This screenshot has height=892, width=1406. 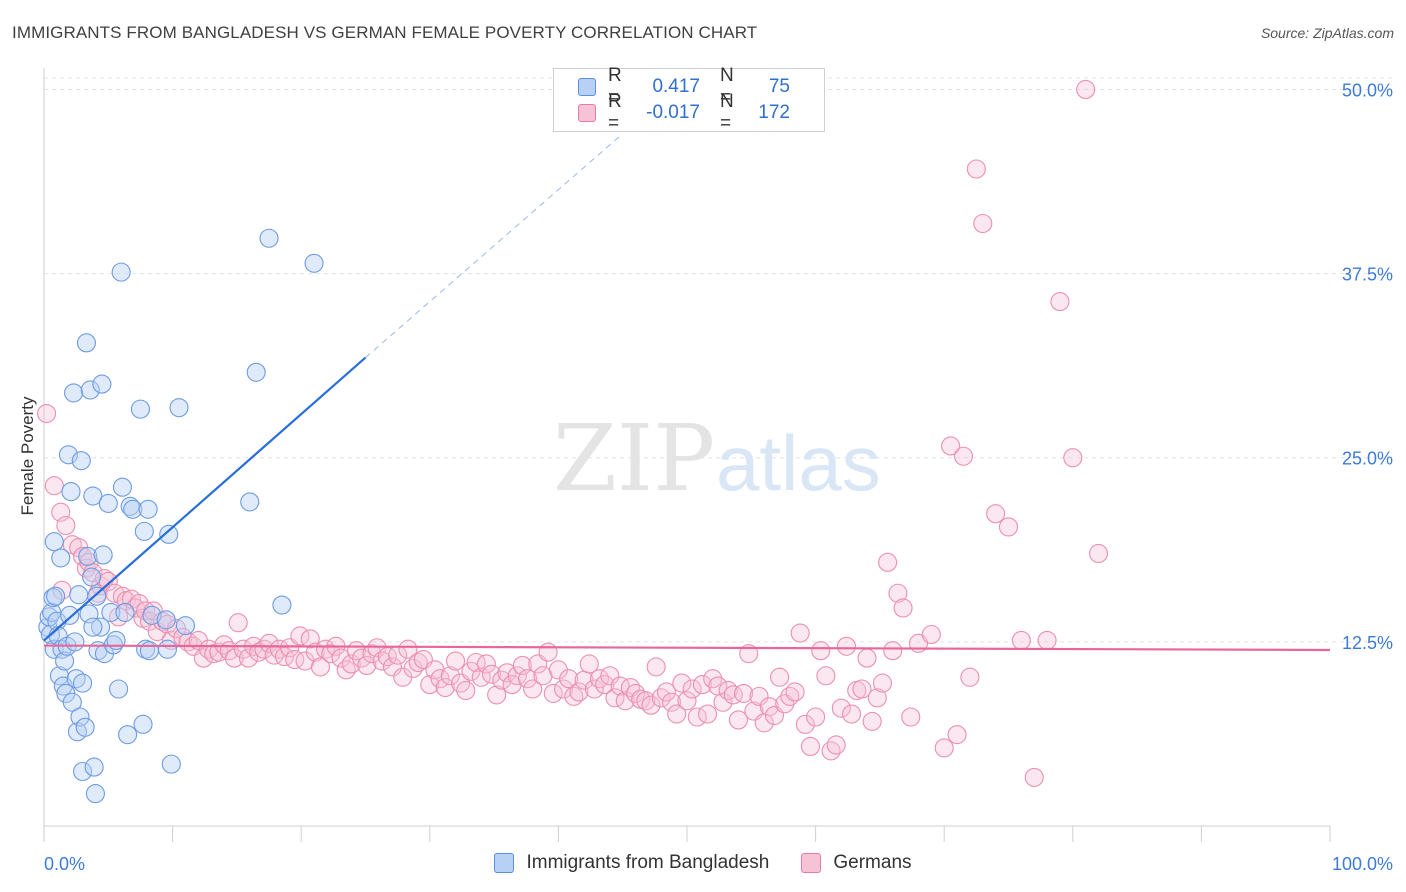 What do you see at coordinates (494, 245) in the screenshot?
I see `trend-extension-bangladesh` at bounding box center [494, 245].